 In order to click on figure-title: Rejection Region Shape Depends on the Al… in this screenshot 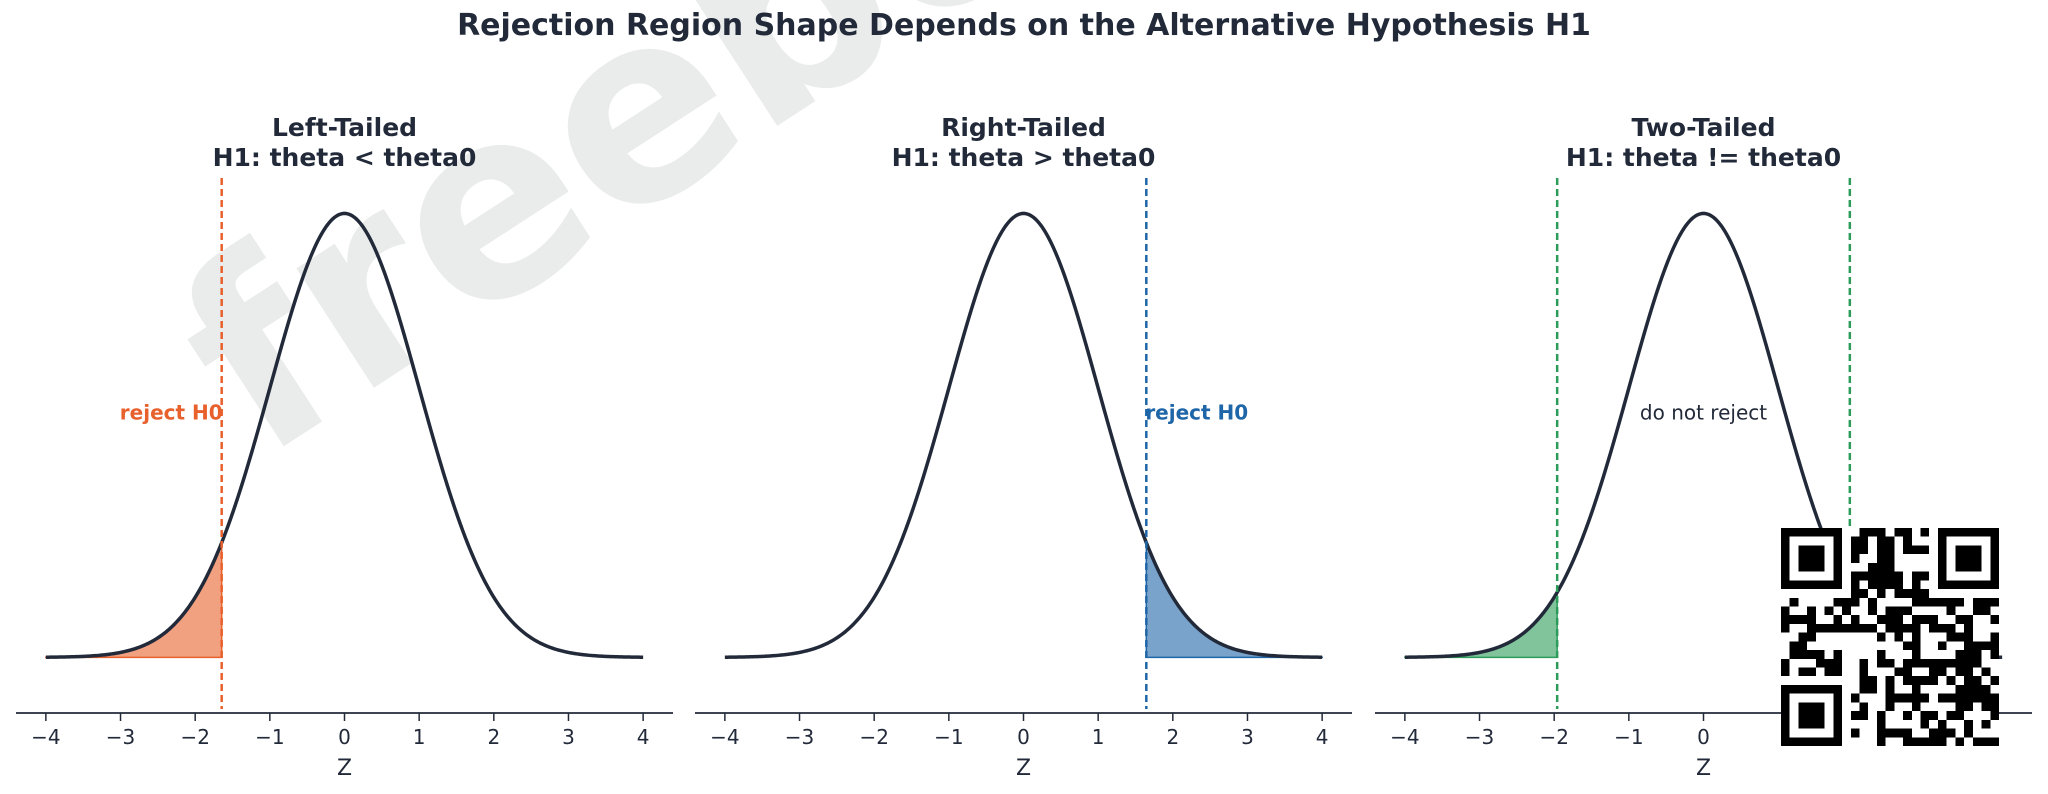, I will do `click(1024, 25)`.